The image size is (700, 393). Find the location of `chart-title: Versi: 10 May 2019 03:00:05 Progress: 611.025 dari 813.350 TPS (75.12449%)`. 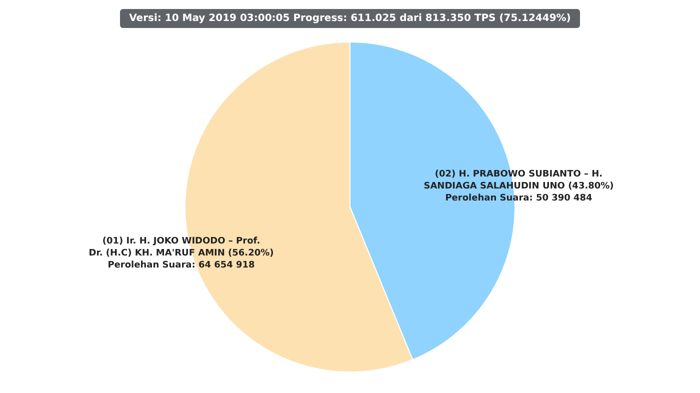

chart-title: Versi: 10 May 2019 03:00:05 Progress: 611.025 dari 813.350 TPS (75.12449%) is located at coordinates (350, 18).